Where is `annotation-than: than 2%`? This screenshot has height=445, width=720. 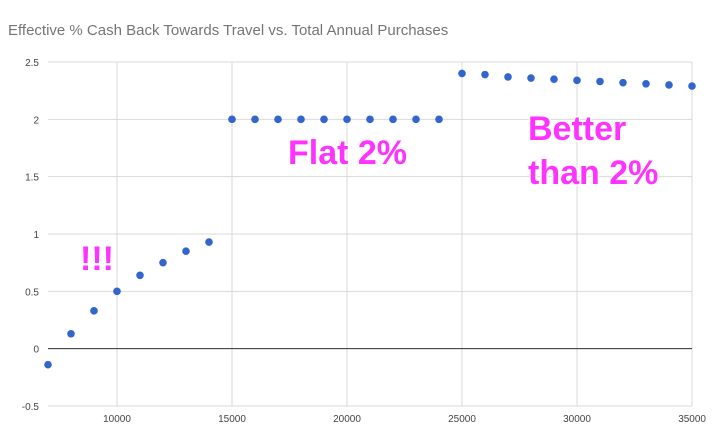
annotation-than: than 2% is located at coordinates (593, 173).